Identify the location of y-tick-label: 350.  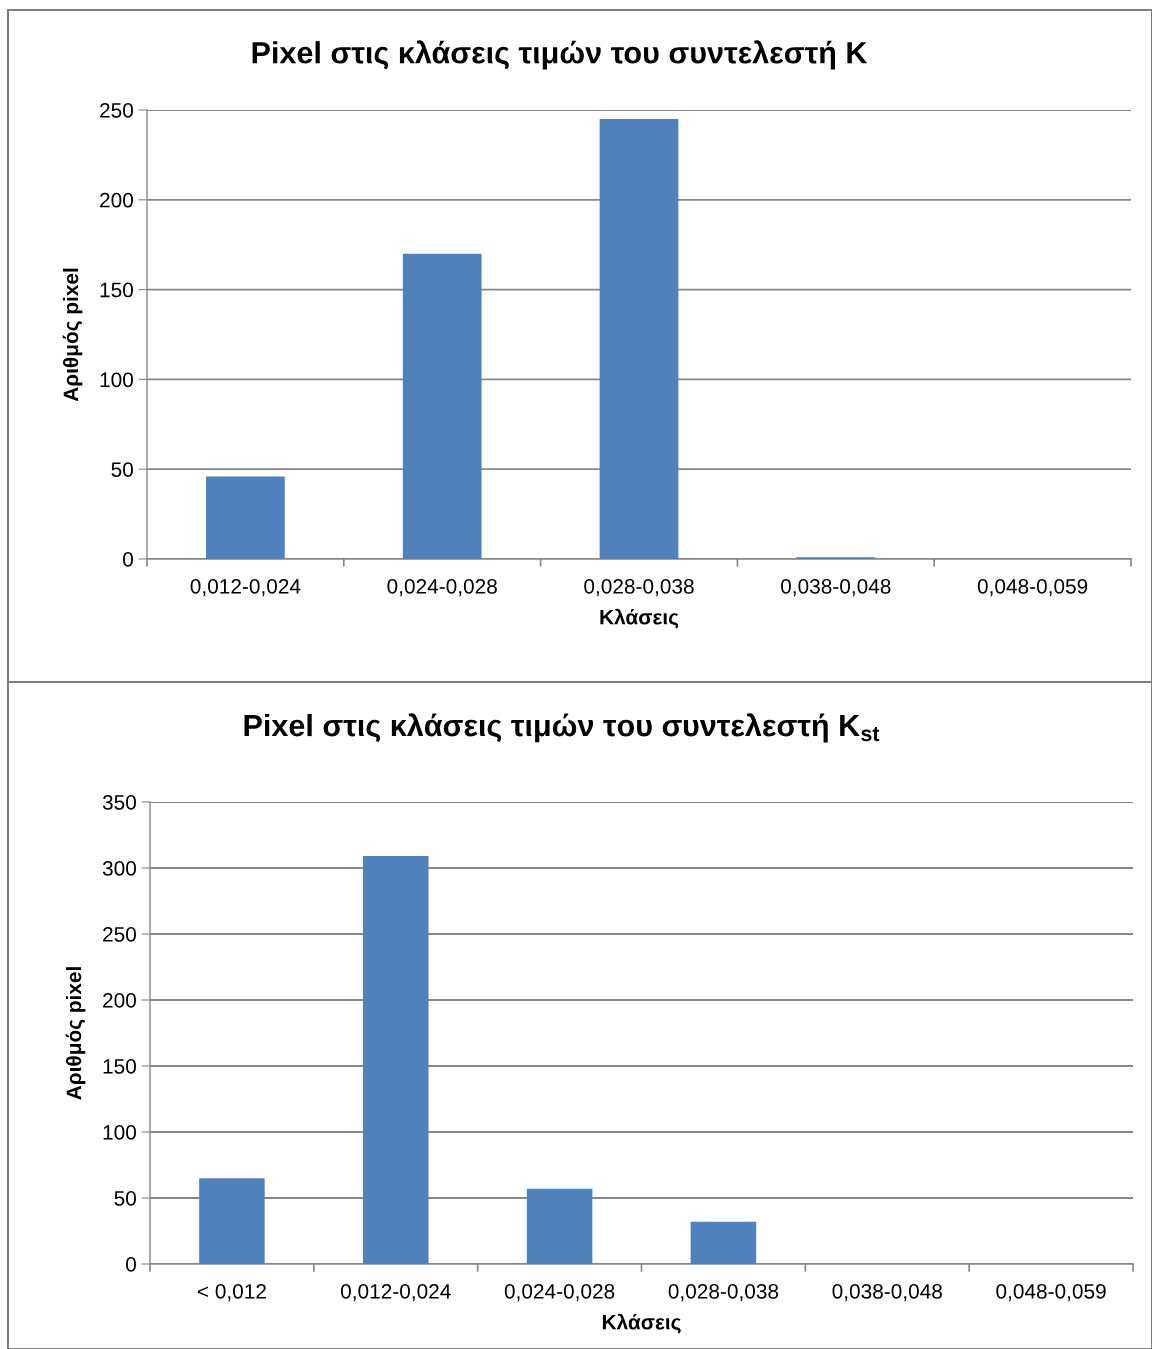
(119, 802).